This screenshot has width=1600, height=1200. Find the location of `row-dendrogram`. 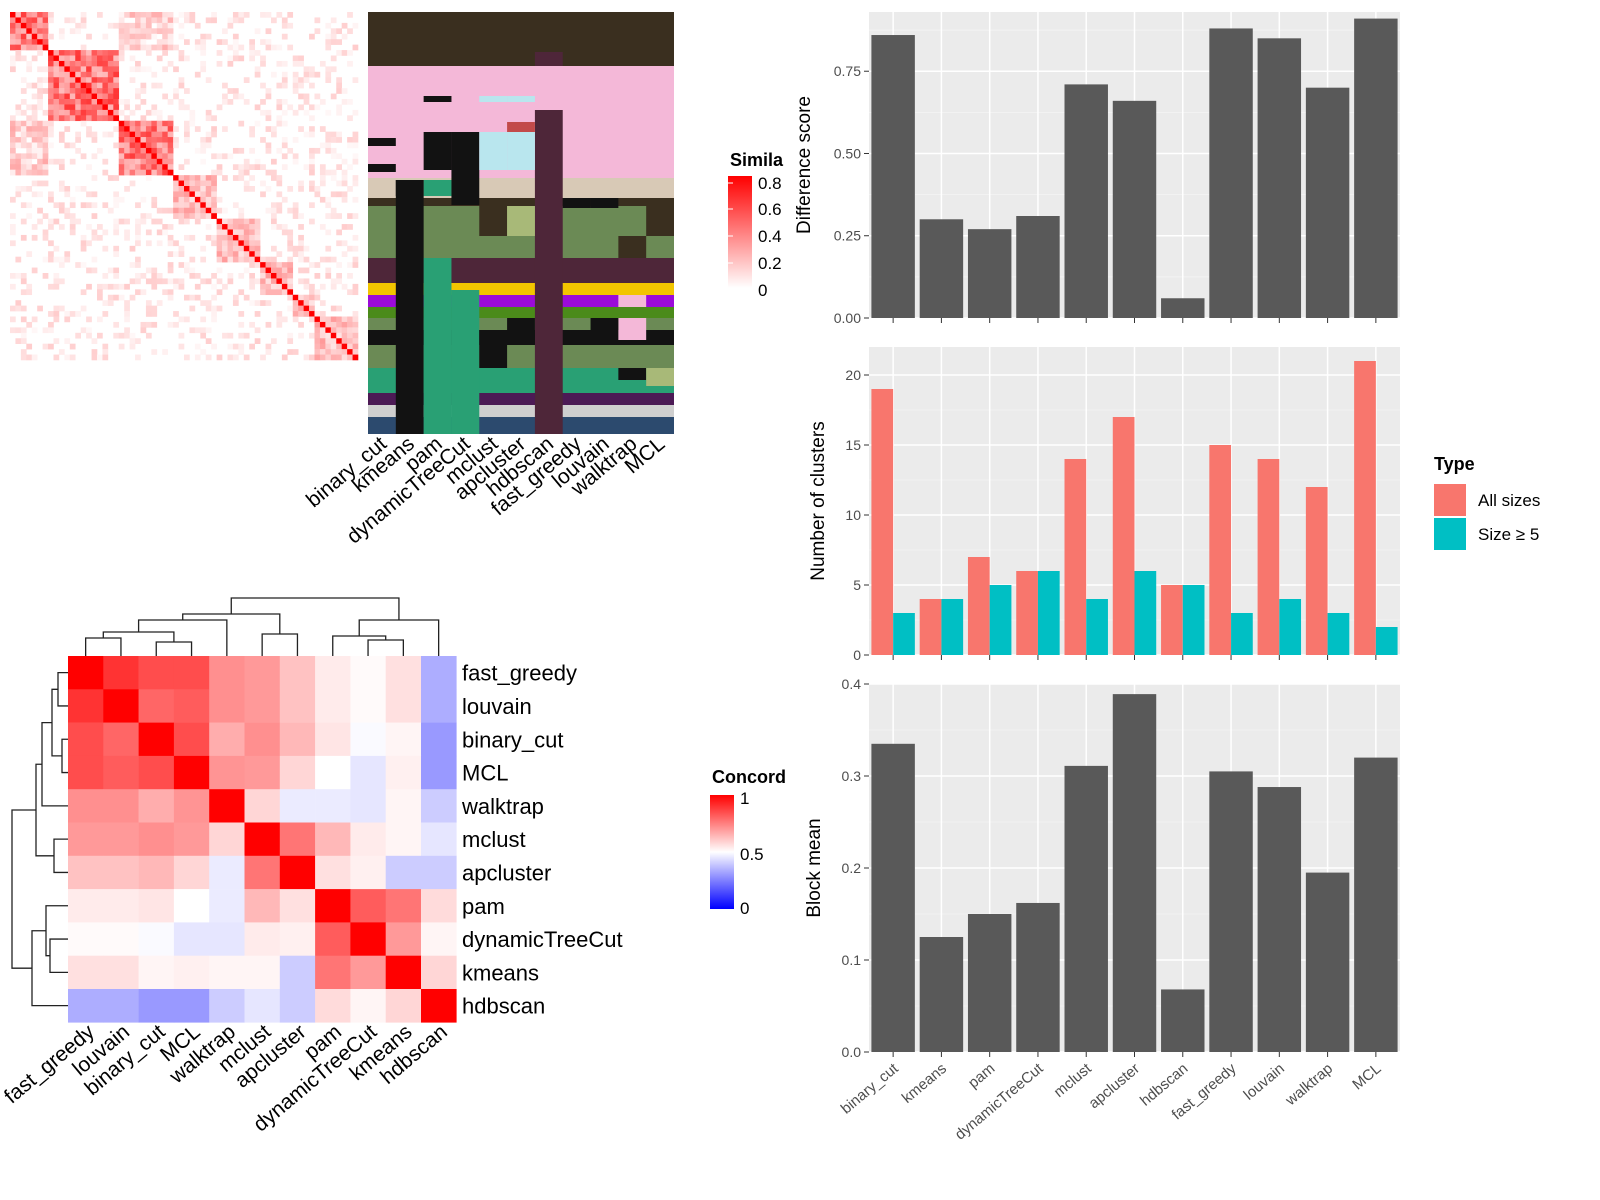

row-dendrogram is located at coordinates (64, 756).